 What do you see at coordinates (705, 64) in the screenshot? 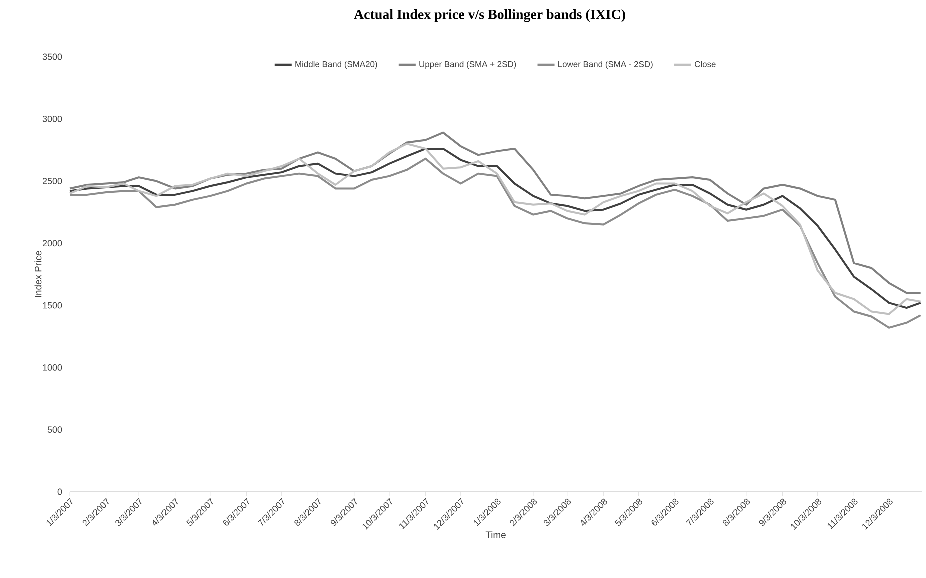
I see `legend-label: Close` at bounding box center [705, 64].